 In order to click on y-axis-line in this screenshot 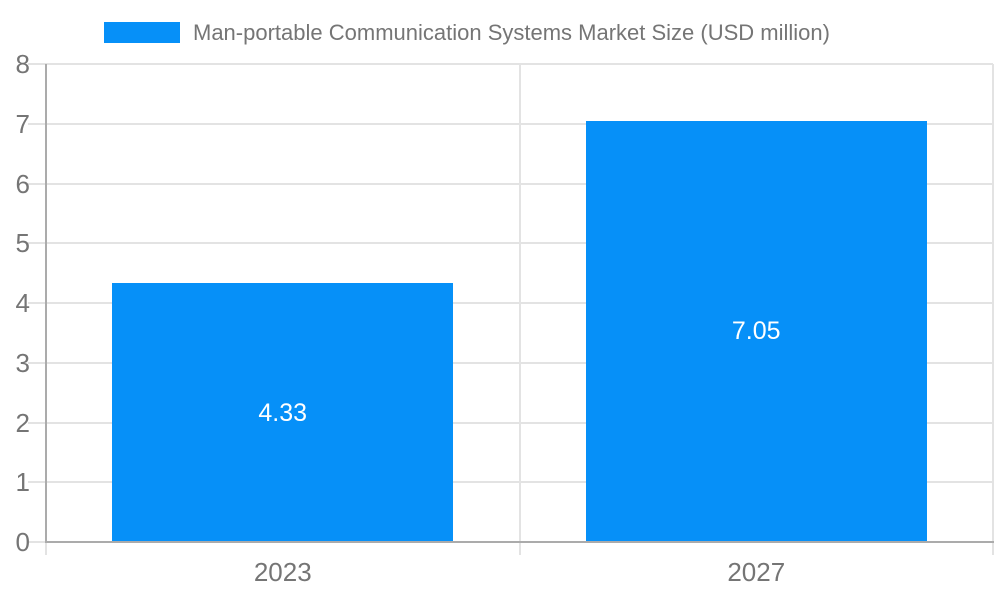, I will do `click(46, 303)`.